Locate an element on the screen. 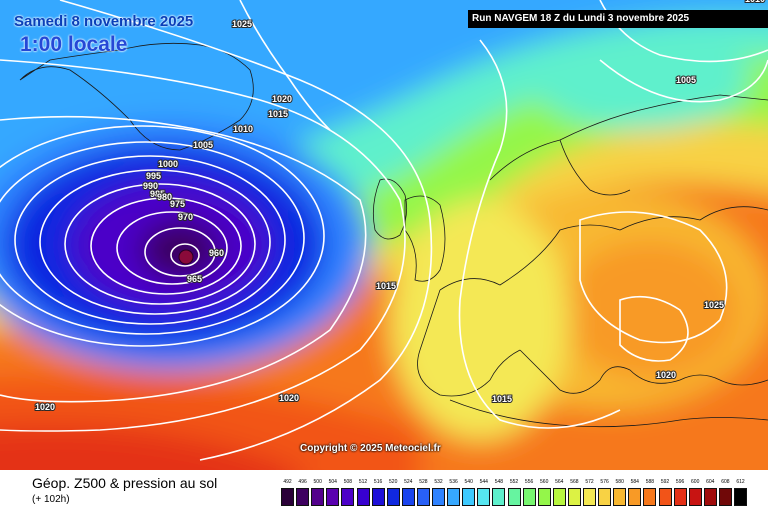 The image size is (768, 512). legend-label: 500 is located at coordinates (317, 482).